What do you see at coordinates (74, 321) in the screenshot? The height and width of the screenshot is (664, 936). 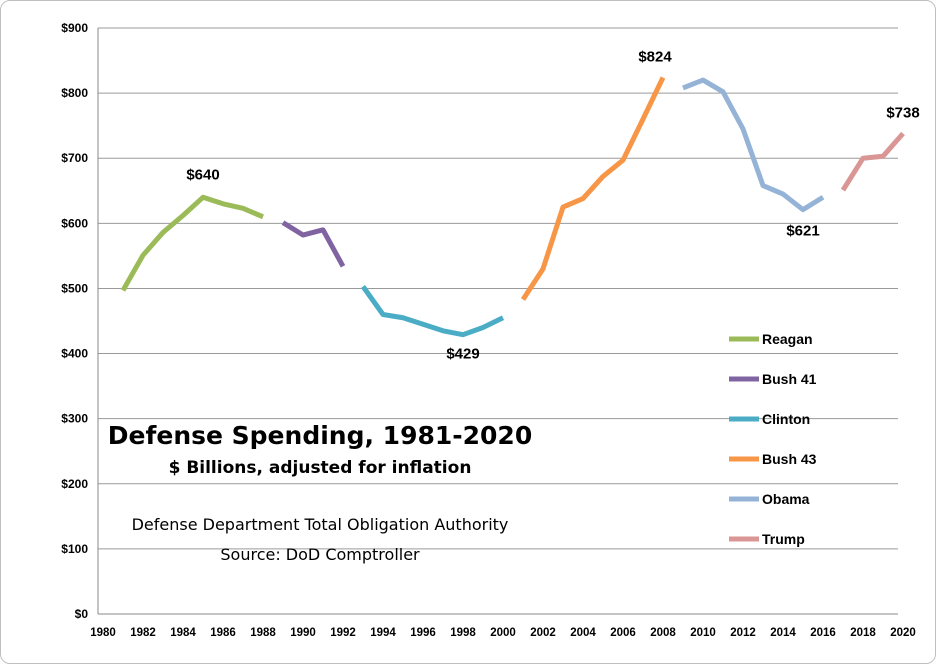 I see `y-tick-labels: $0 $100 $200 $300 $400 $500 $600 $700 $800 $900` at bounding box center [74, 321].